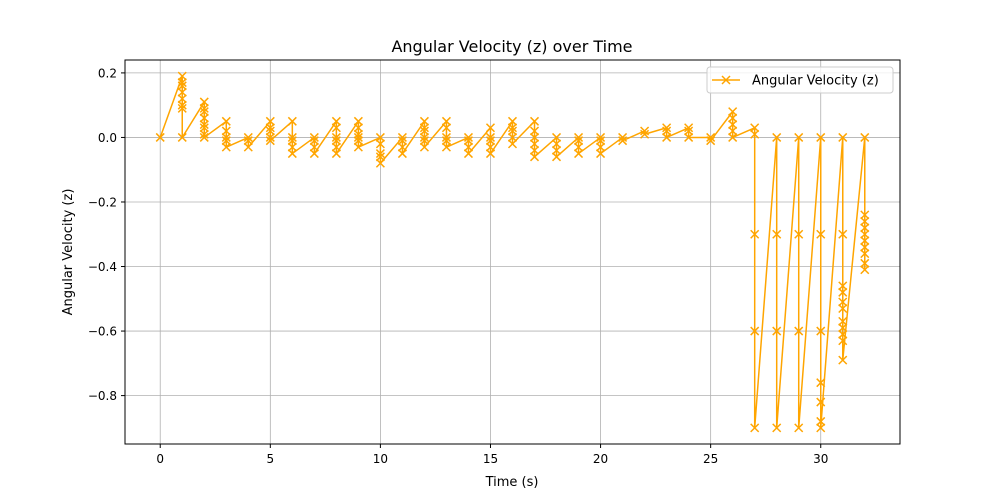 The image size is (1000, 500). Describe the element at coordinates (68, 252) in the screenshot. I see `y-axis-label: Angular Velocity (z)` at that location.